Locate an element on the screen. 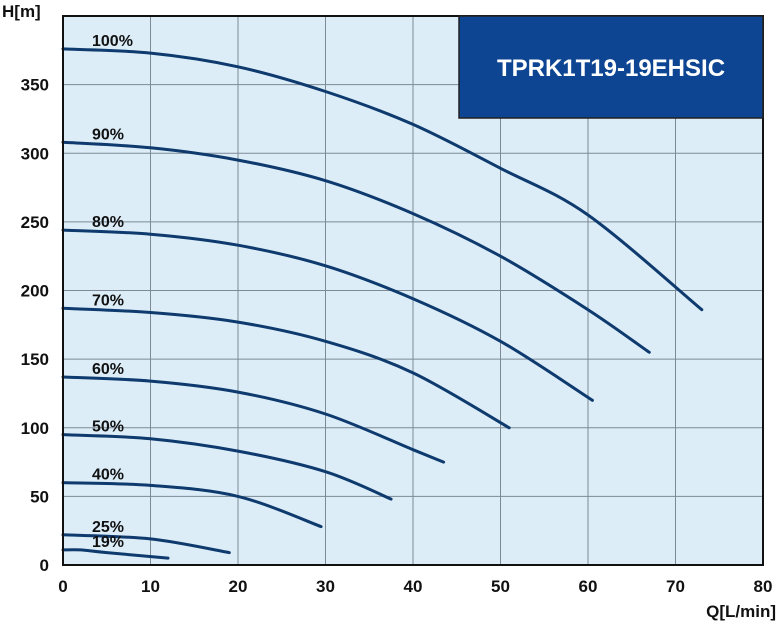  y-axis-label: H[m] is located at coordinates (21, 11).